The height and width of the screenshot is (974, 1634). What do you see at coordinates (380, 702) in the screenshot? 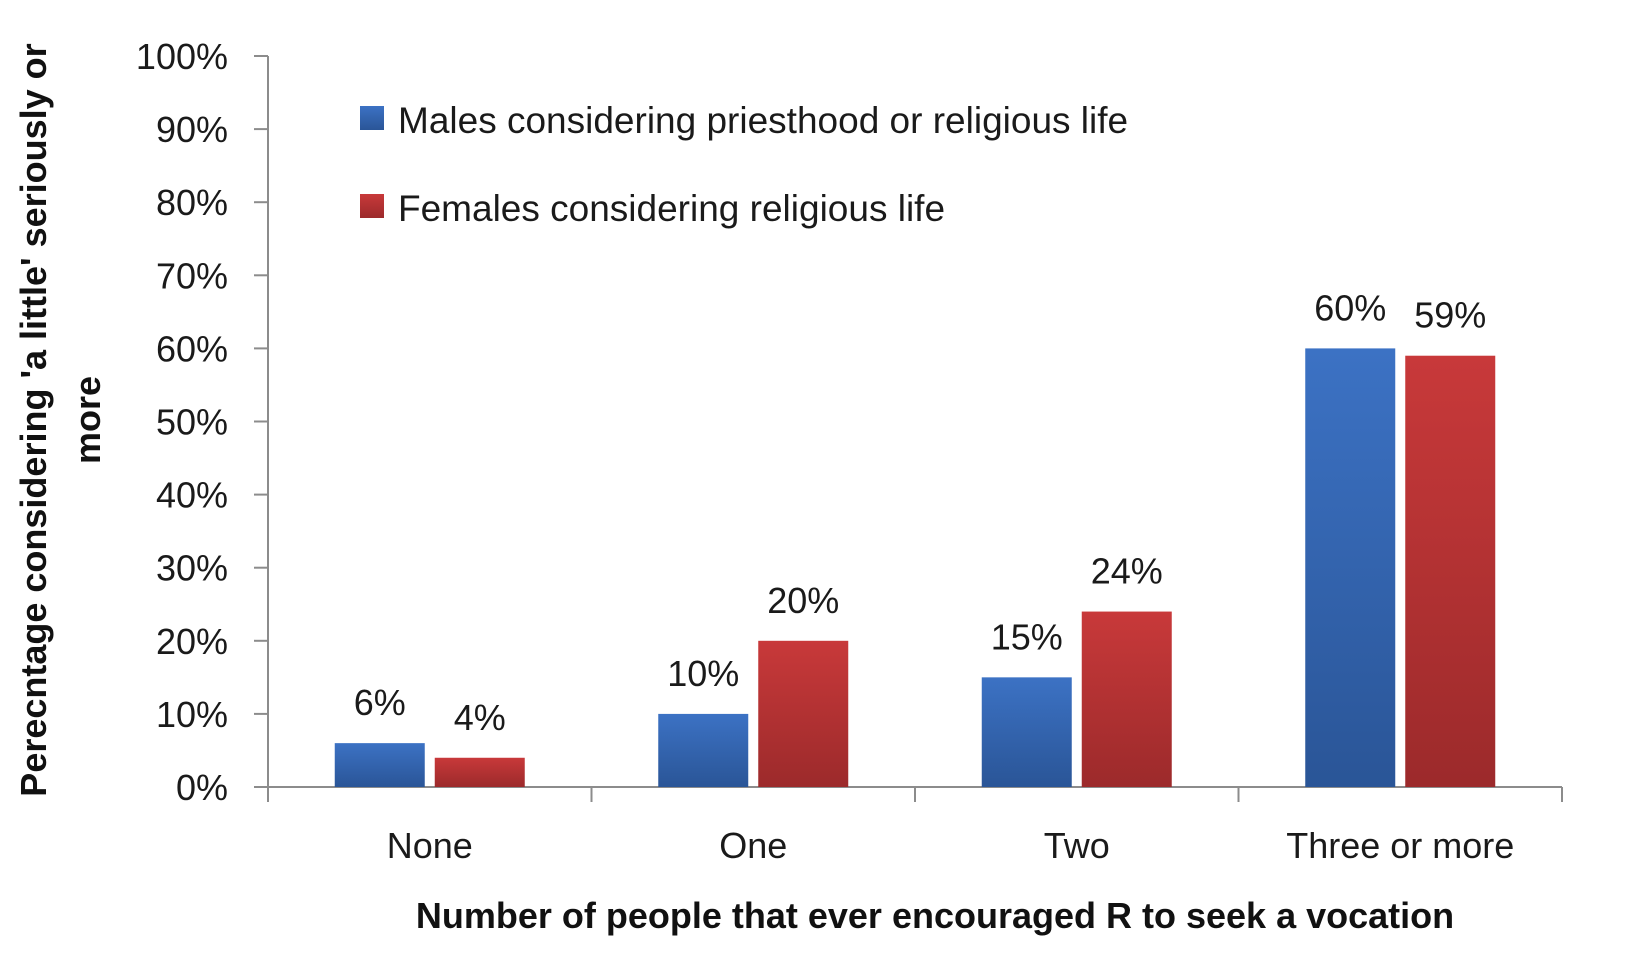
I see `data-label: 6%` at bounding box center [380, 702].